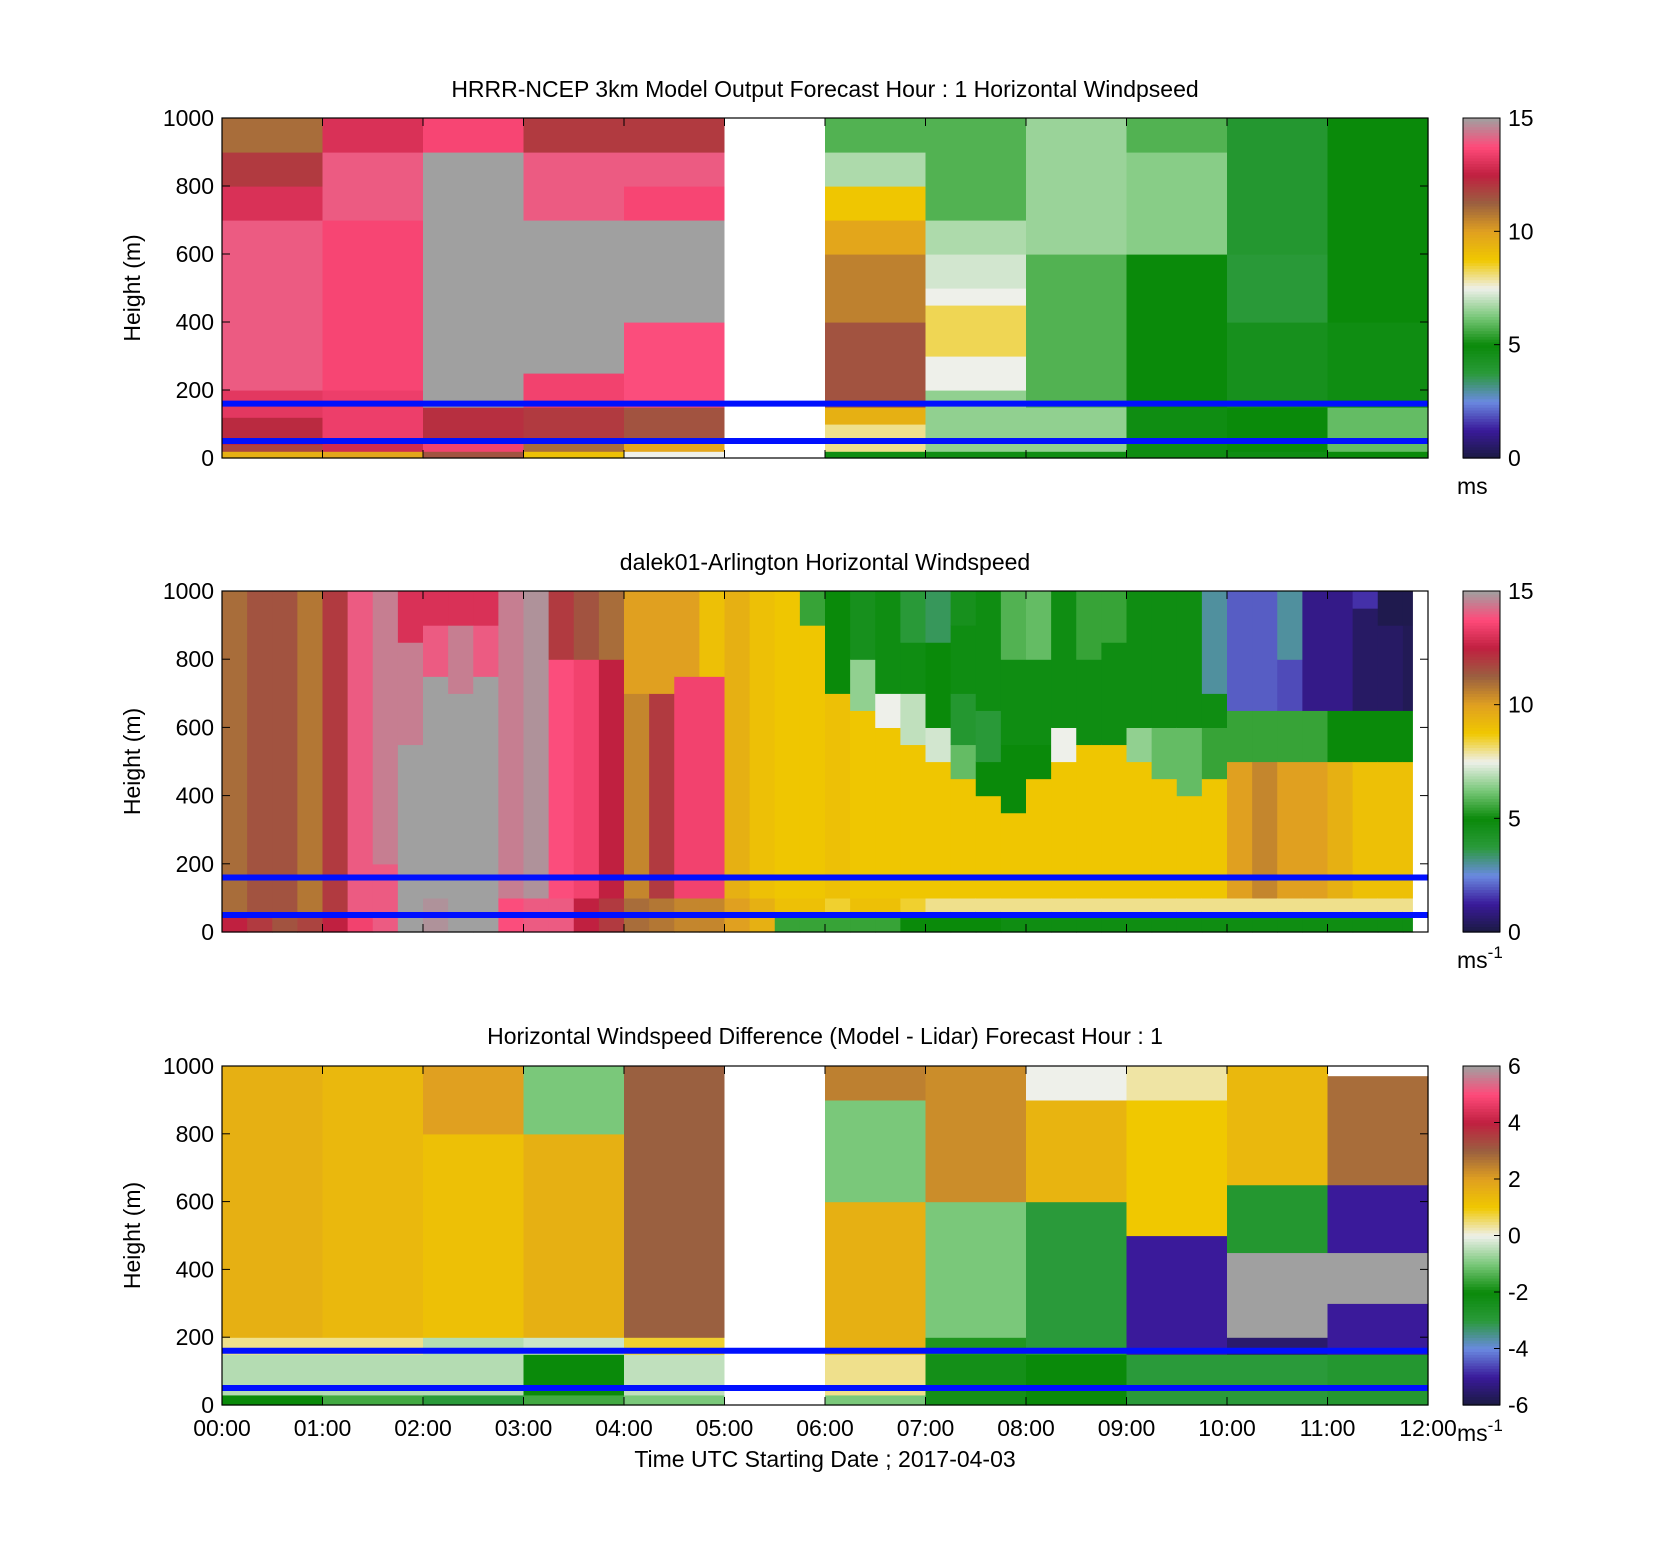 Image resolution: width=1680 pixels, height=1561 pixels. What do you see at coordinates (188, 1066) in the screenshot?
I see `y-tick-label: 1000` at bounding box center [188, 1066].